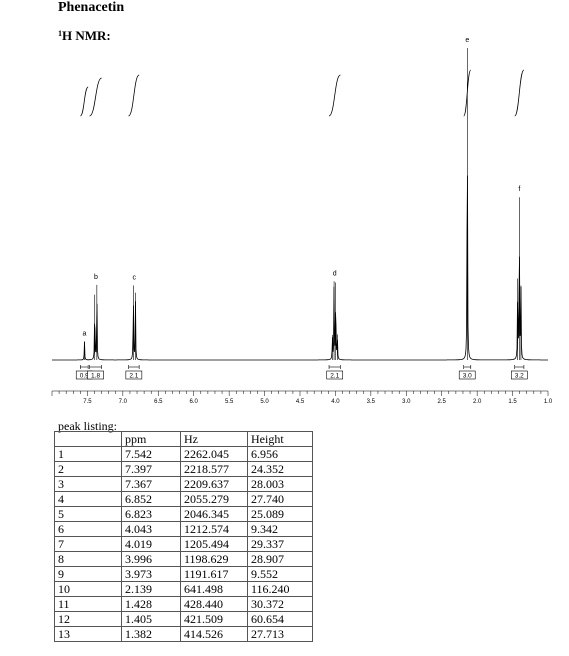 Image resolution: width=569 pixels, height=656 pixels. I want to click on x-tick-label: 7.5, so click(87, 402).